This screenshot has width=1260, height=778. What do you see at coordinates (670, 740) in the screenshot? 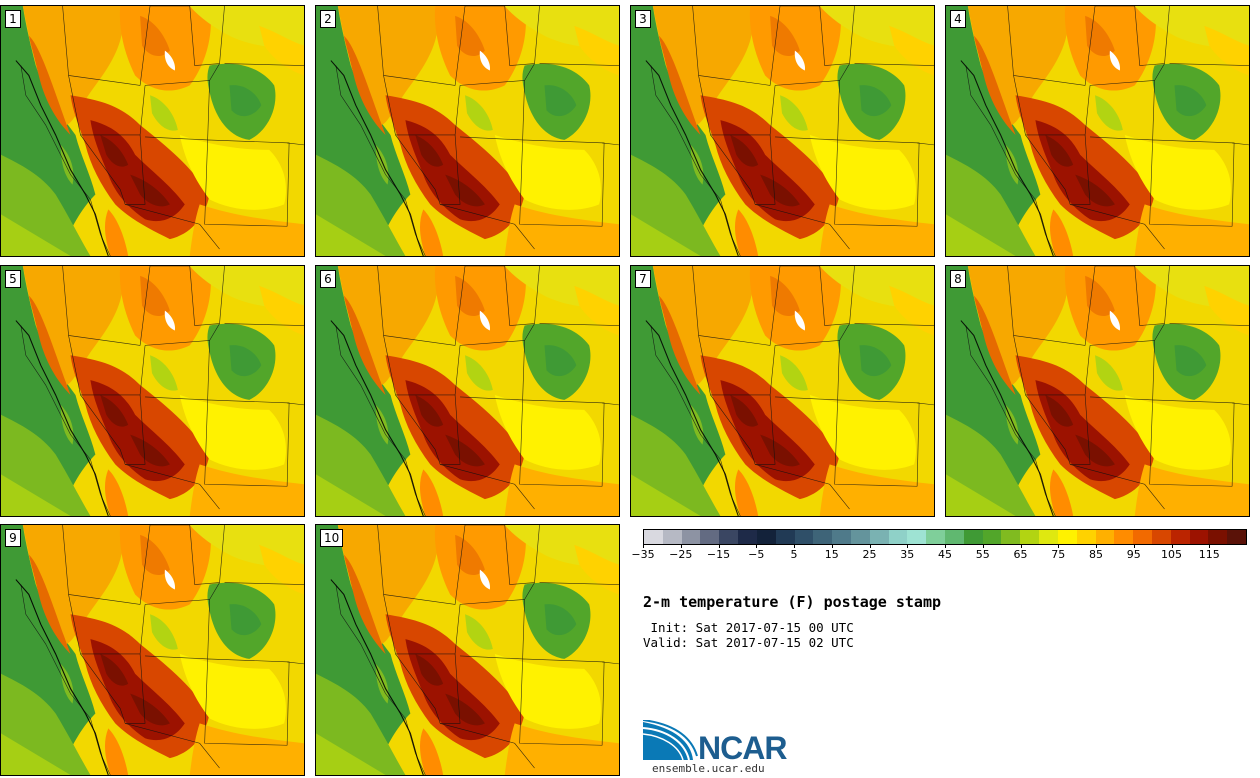
I see `ncar-logo-icon` at bounding box center [670, 740].